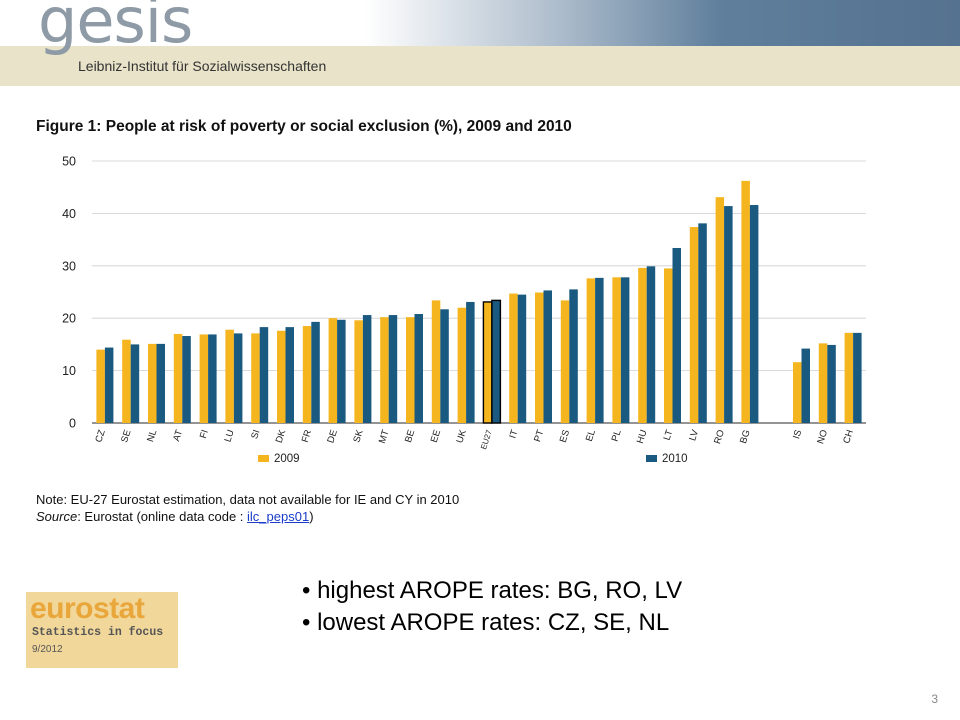 Image resolution: width=960 pixels, height=720 pixels. What do you see at coordinates (410, 370) in the screenshot?
I see `bar-2009-be` at bounding box center [410, 370].